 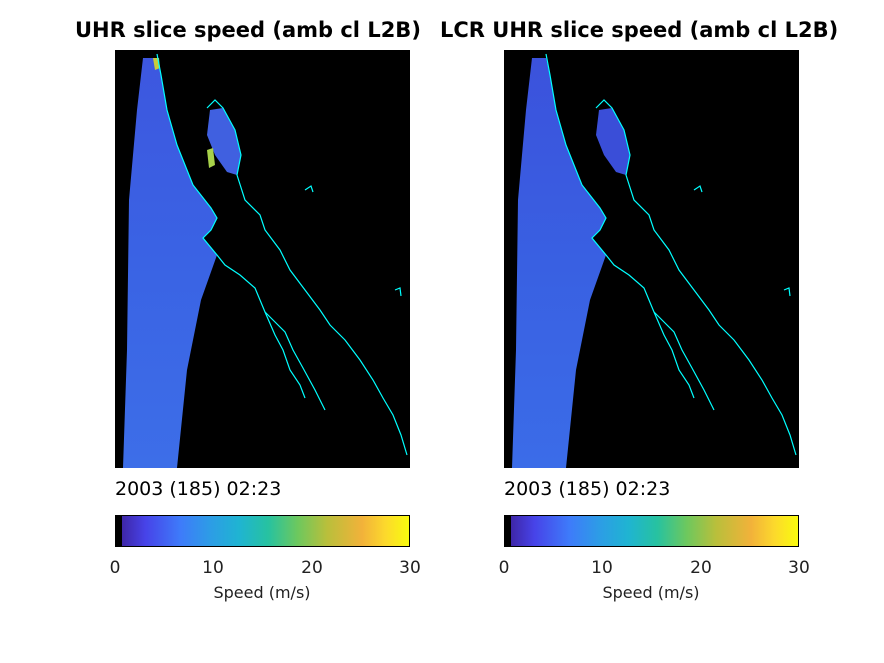 I want to click on right-swath, so click(x=559, y=263).